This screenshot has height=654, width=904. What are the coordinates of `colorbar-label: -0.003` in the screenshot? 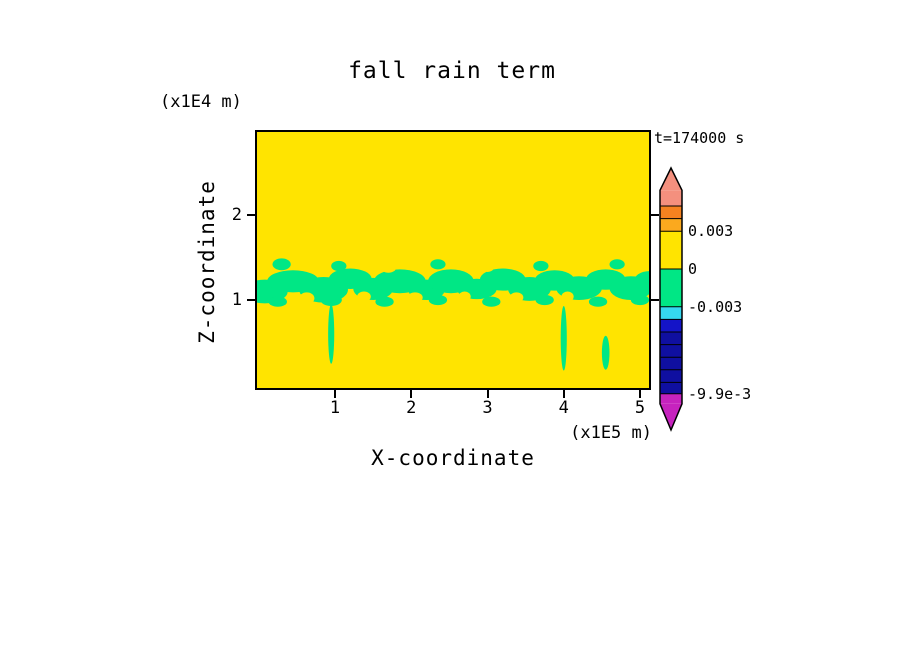 It's located at (715, 306).